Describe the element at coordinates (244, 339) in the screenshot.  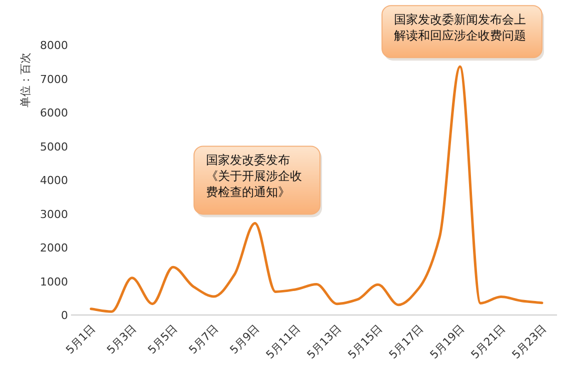
I see `x-tick-label: 5月9日` at that location.